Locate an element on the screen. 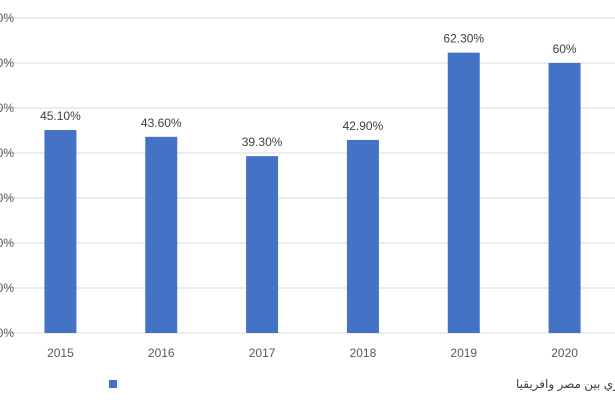  x-tick-label-2019: 2019 is located at coordinates (463, 353).